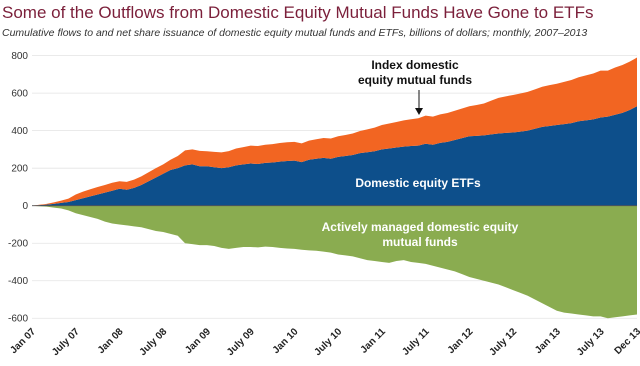  Describe the element at coordinates (415, 72) in the screenshot. I see `series-label: Index domestic equity mutual funds` at that location.